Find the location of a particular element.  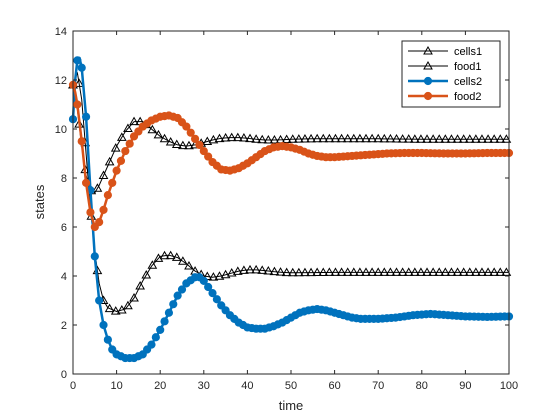

y-axis-label: states is located at coordinates (39, 201).